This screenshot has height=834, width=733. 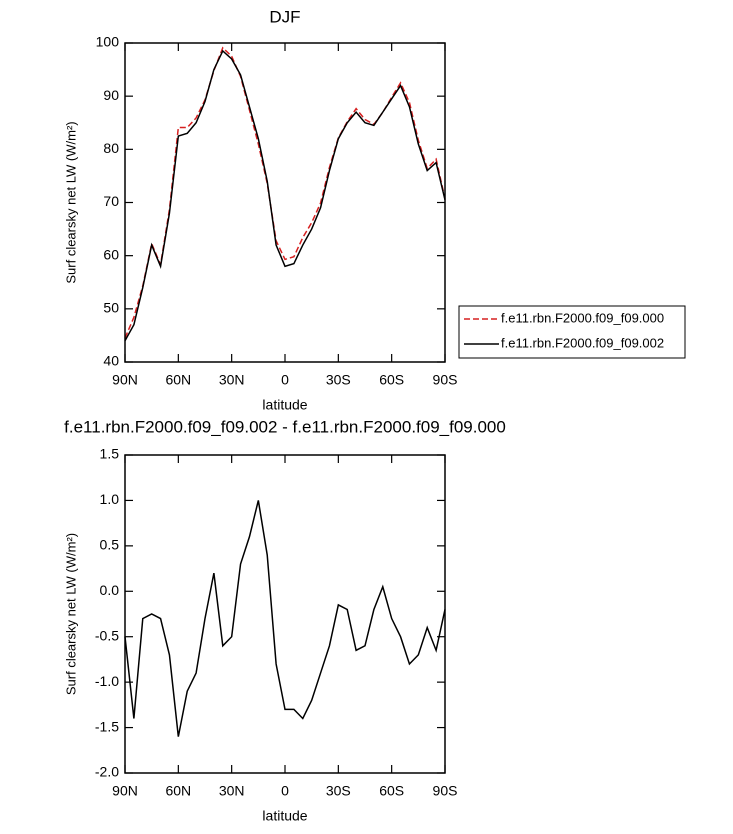 I want to click on y-tick-label: -0.5, so click(x=107, y=635).